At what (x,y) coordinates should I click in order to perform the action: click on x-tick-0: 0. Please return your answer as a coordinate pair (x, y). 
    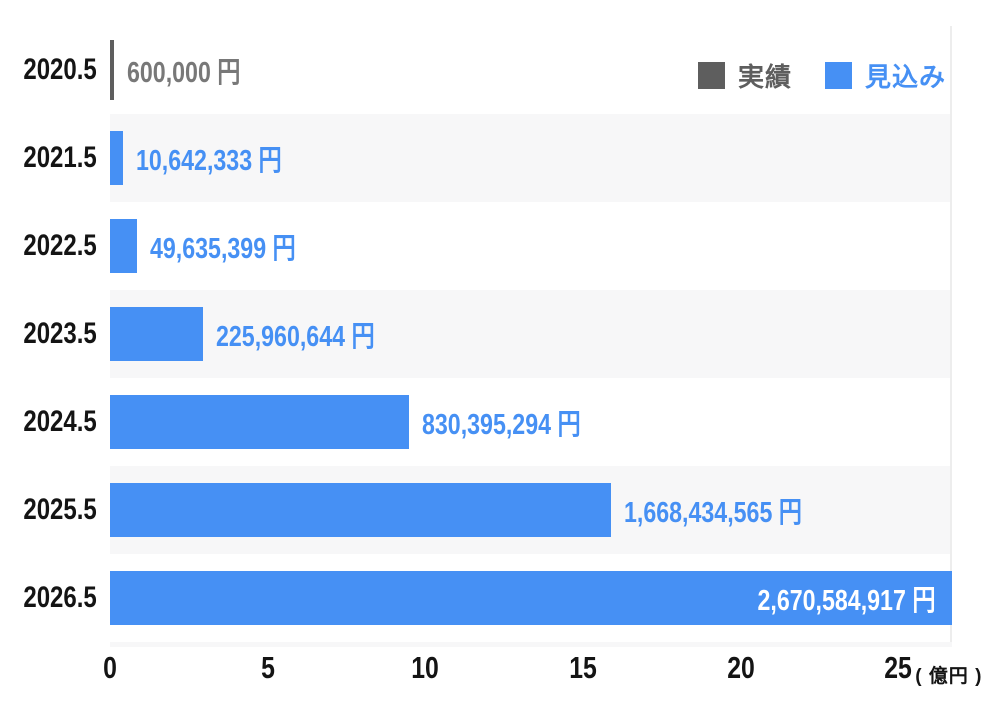
    Looking at the image, I should click on (110, 667).